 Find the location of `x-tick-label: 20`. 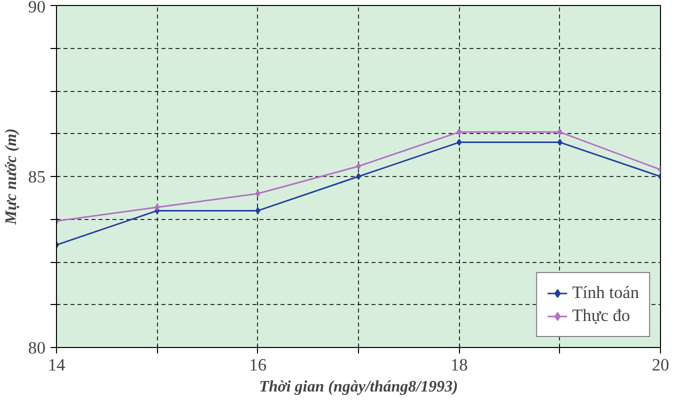

x-tick-label: 20 is located at coordinates (661, 365).